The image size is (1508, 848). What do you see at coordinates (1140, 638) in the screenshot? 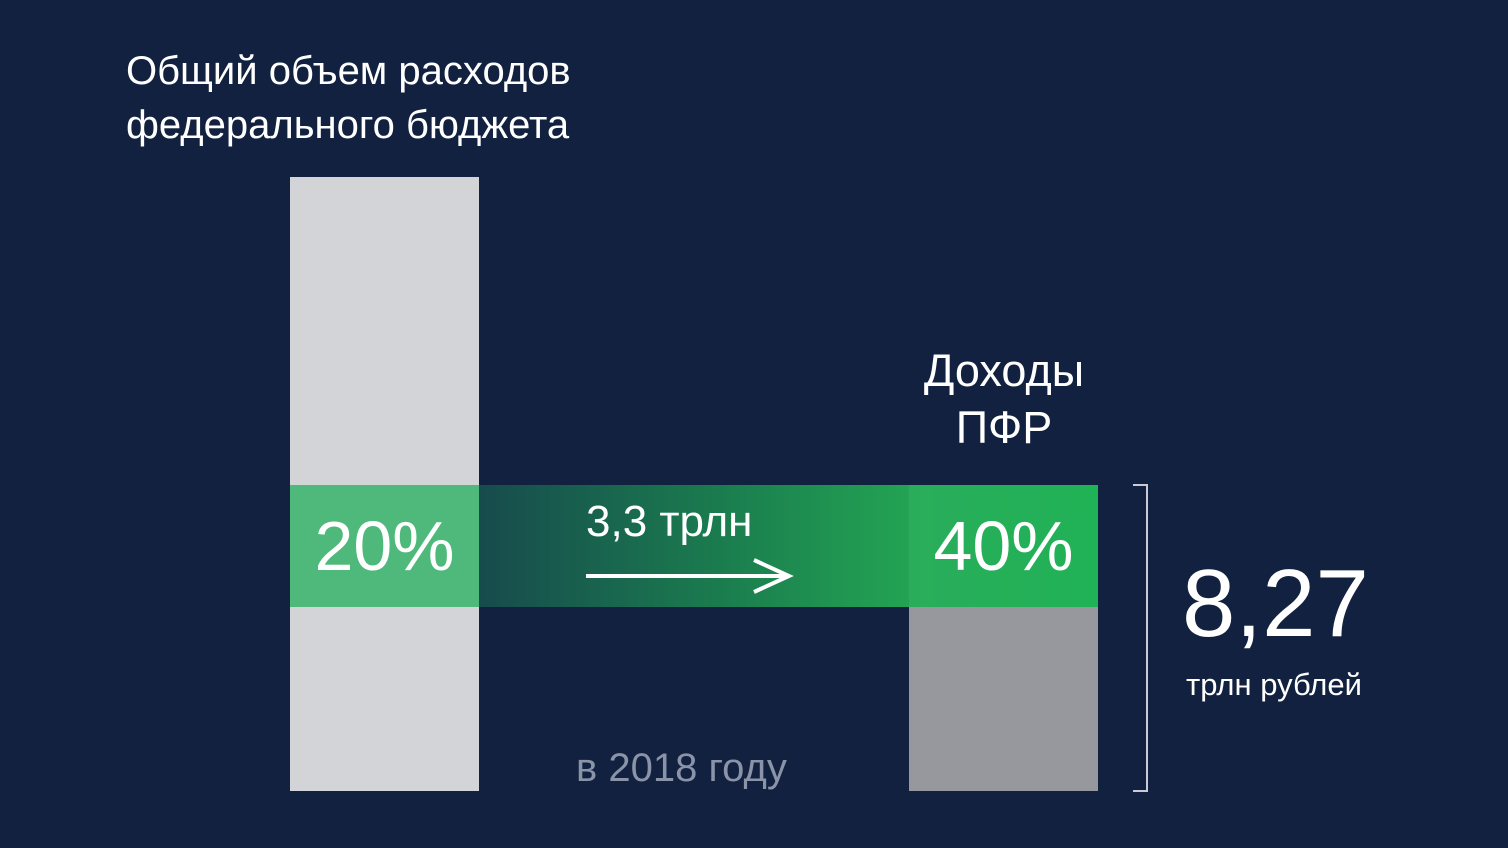
I see `total-bracket-icon` at bounding box center [1140, 638].